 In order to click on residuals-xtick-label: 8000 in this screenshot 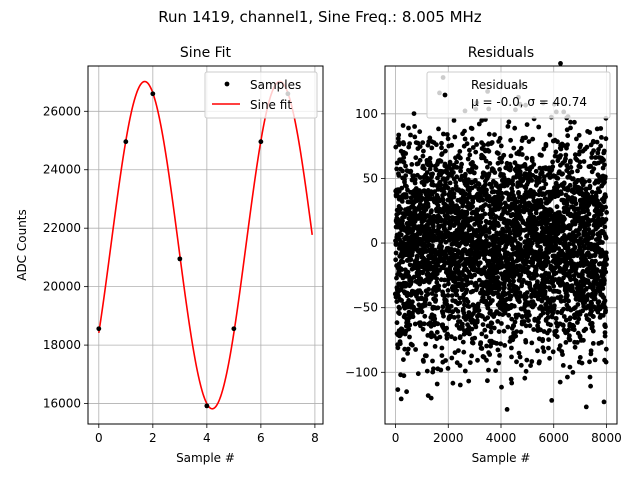, I will do `click(606, 438)`.